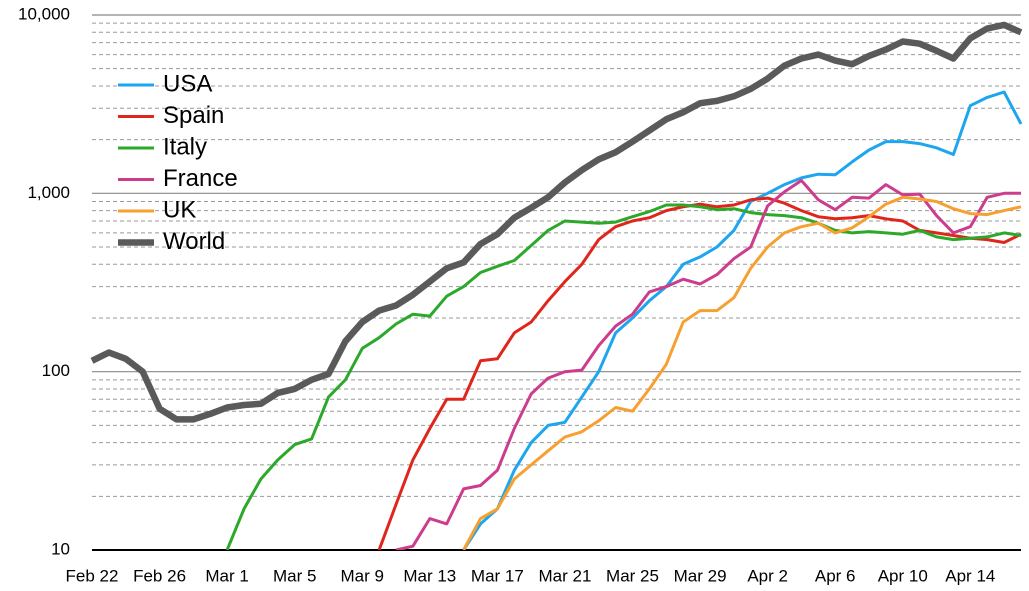  I want to click on x-tick-label: Feb 22, so click(92, 575).